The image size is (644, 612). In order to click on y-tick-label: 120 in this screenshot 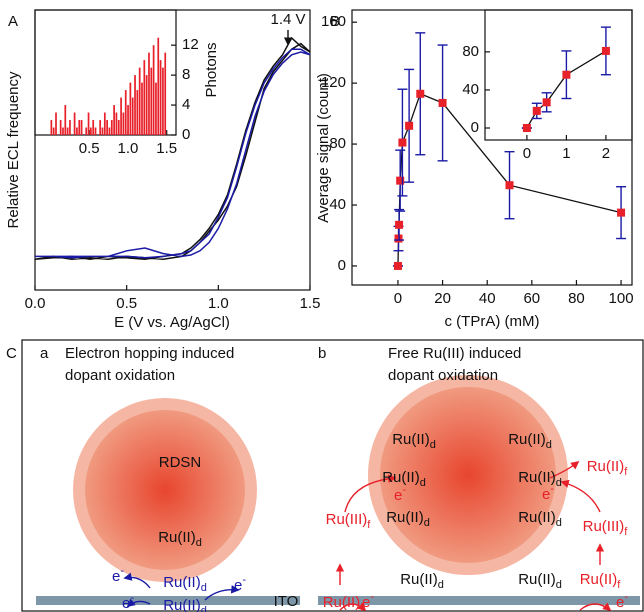, I will do `click(333, 82)`.